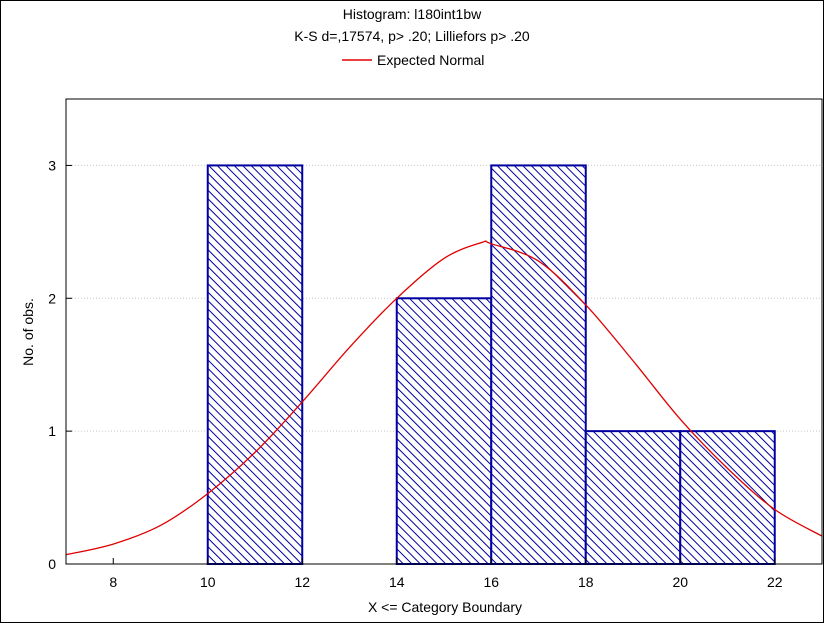 Image resolution: width=824 pixels, height=623 pixels. I want to click on x-tick-label: 18, so click(586, 582).